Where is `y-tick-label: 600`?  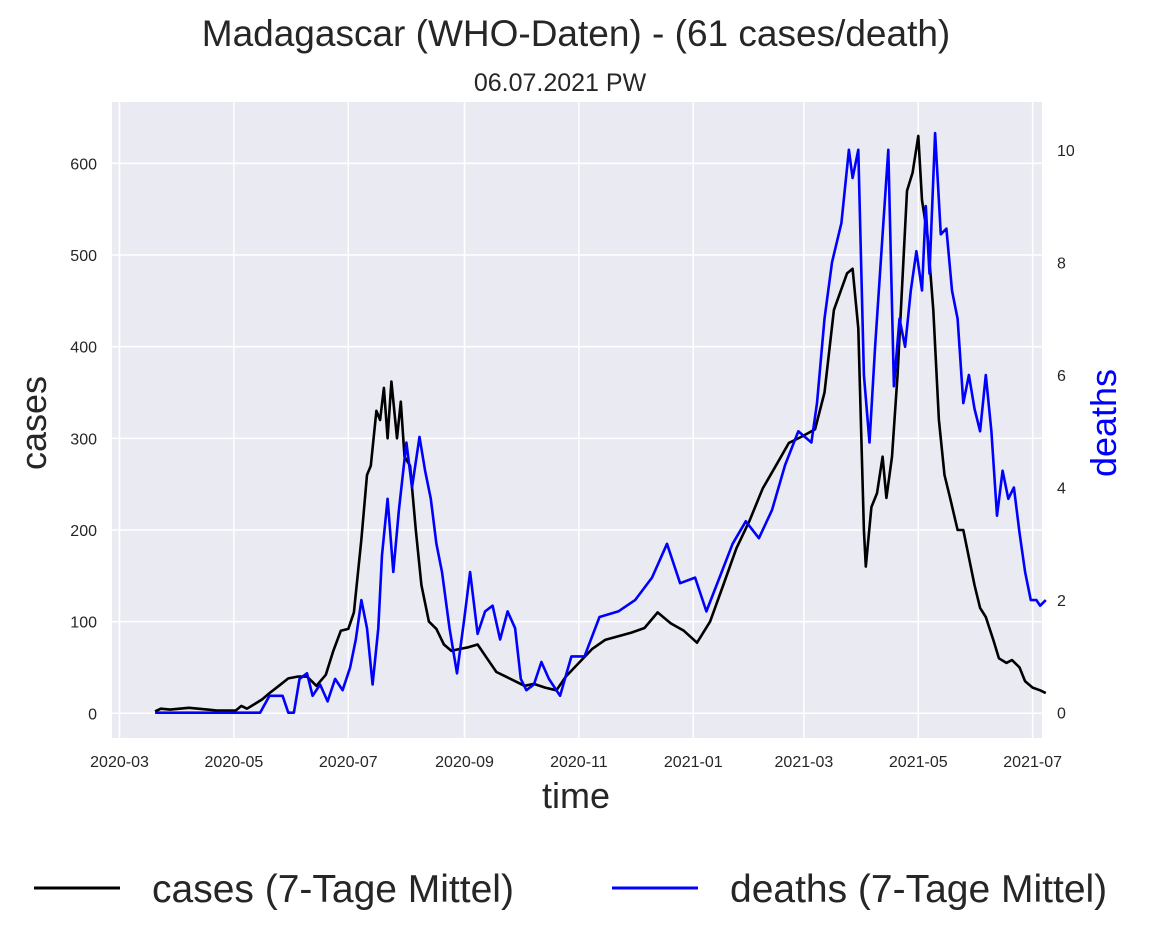
y-tick-label: 600 is located at coordinates (83, 164).